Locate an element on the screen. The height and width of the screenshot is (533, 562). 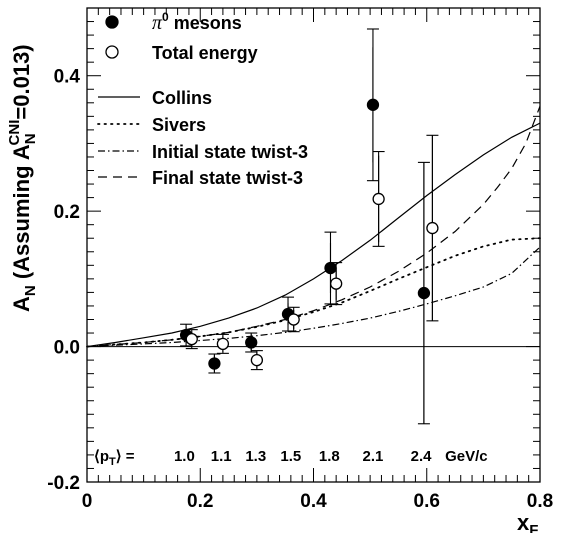
legend-marker-total-energy is located at coordinates (112, 52).